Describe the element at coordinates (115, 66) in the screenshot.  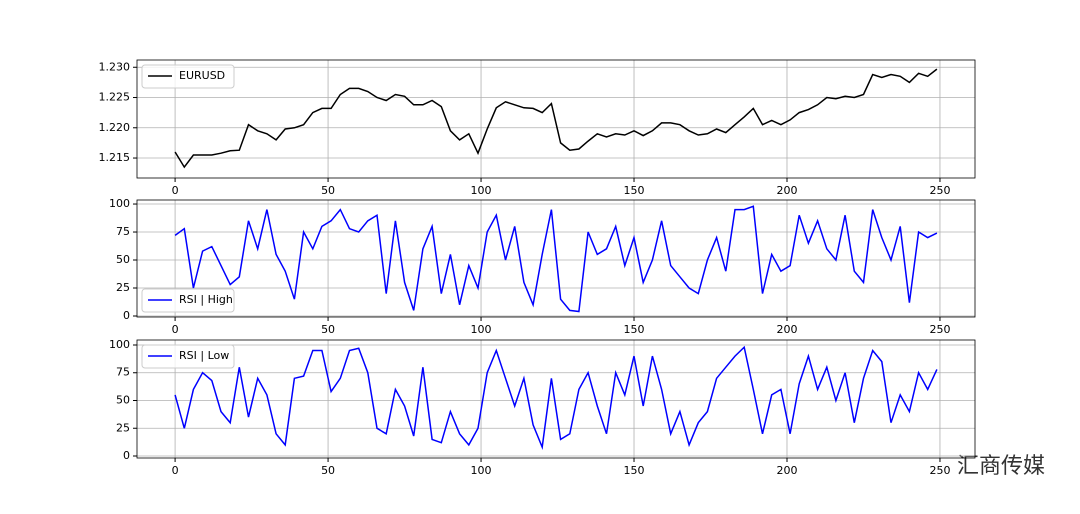
I see `y-tick-label: 1.230` at that location.